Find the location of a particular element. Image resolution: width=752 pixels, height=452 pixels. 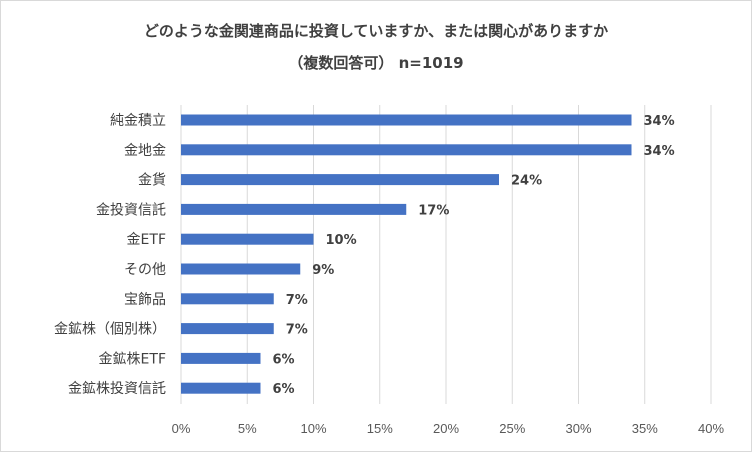

data-label: 17% is located at coordinates (433, 210).